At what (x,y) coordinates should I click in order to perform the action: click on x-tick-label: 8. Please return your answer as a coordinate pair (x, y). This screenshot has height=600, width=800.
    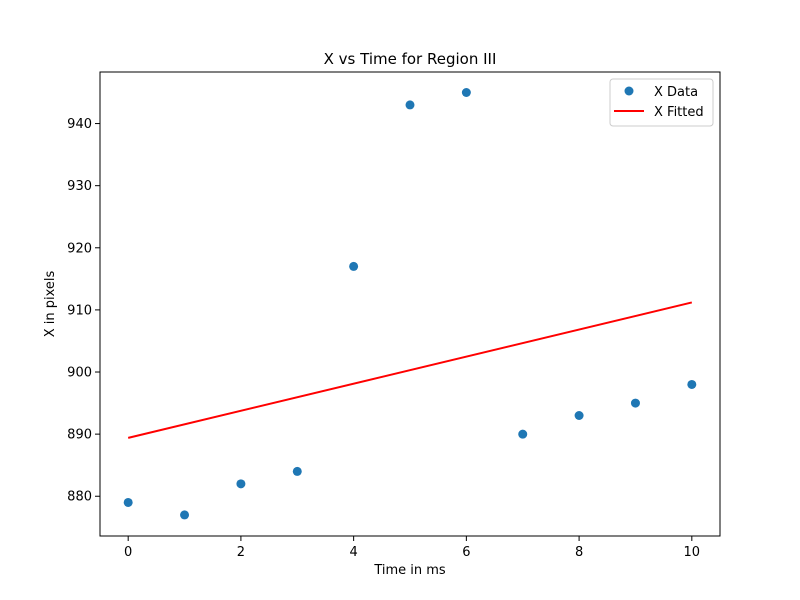
    Looking at the image, I should click on (579, 552).